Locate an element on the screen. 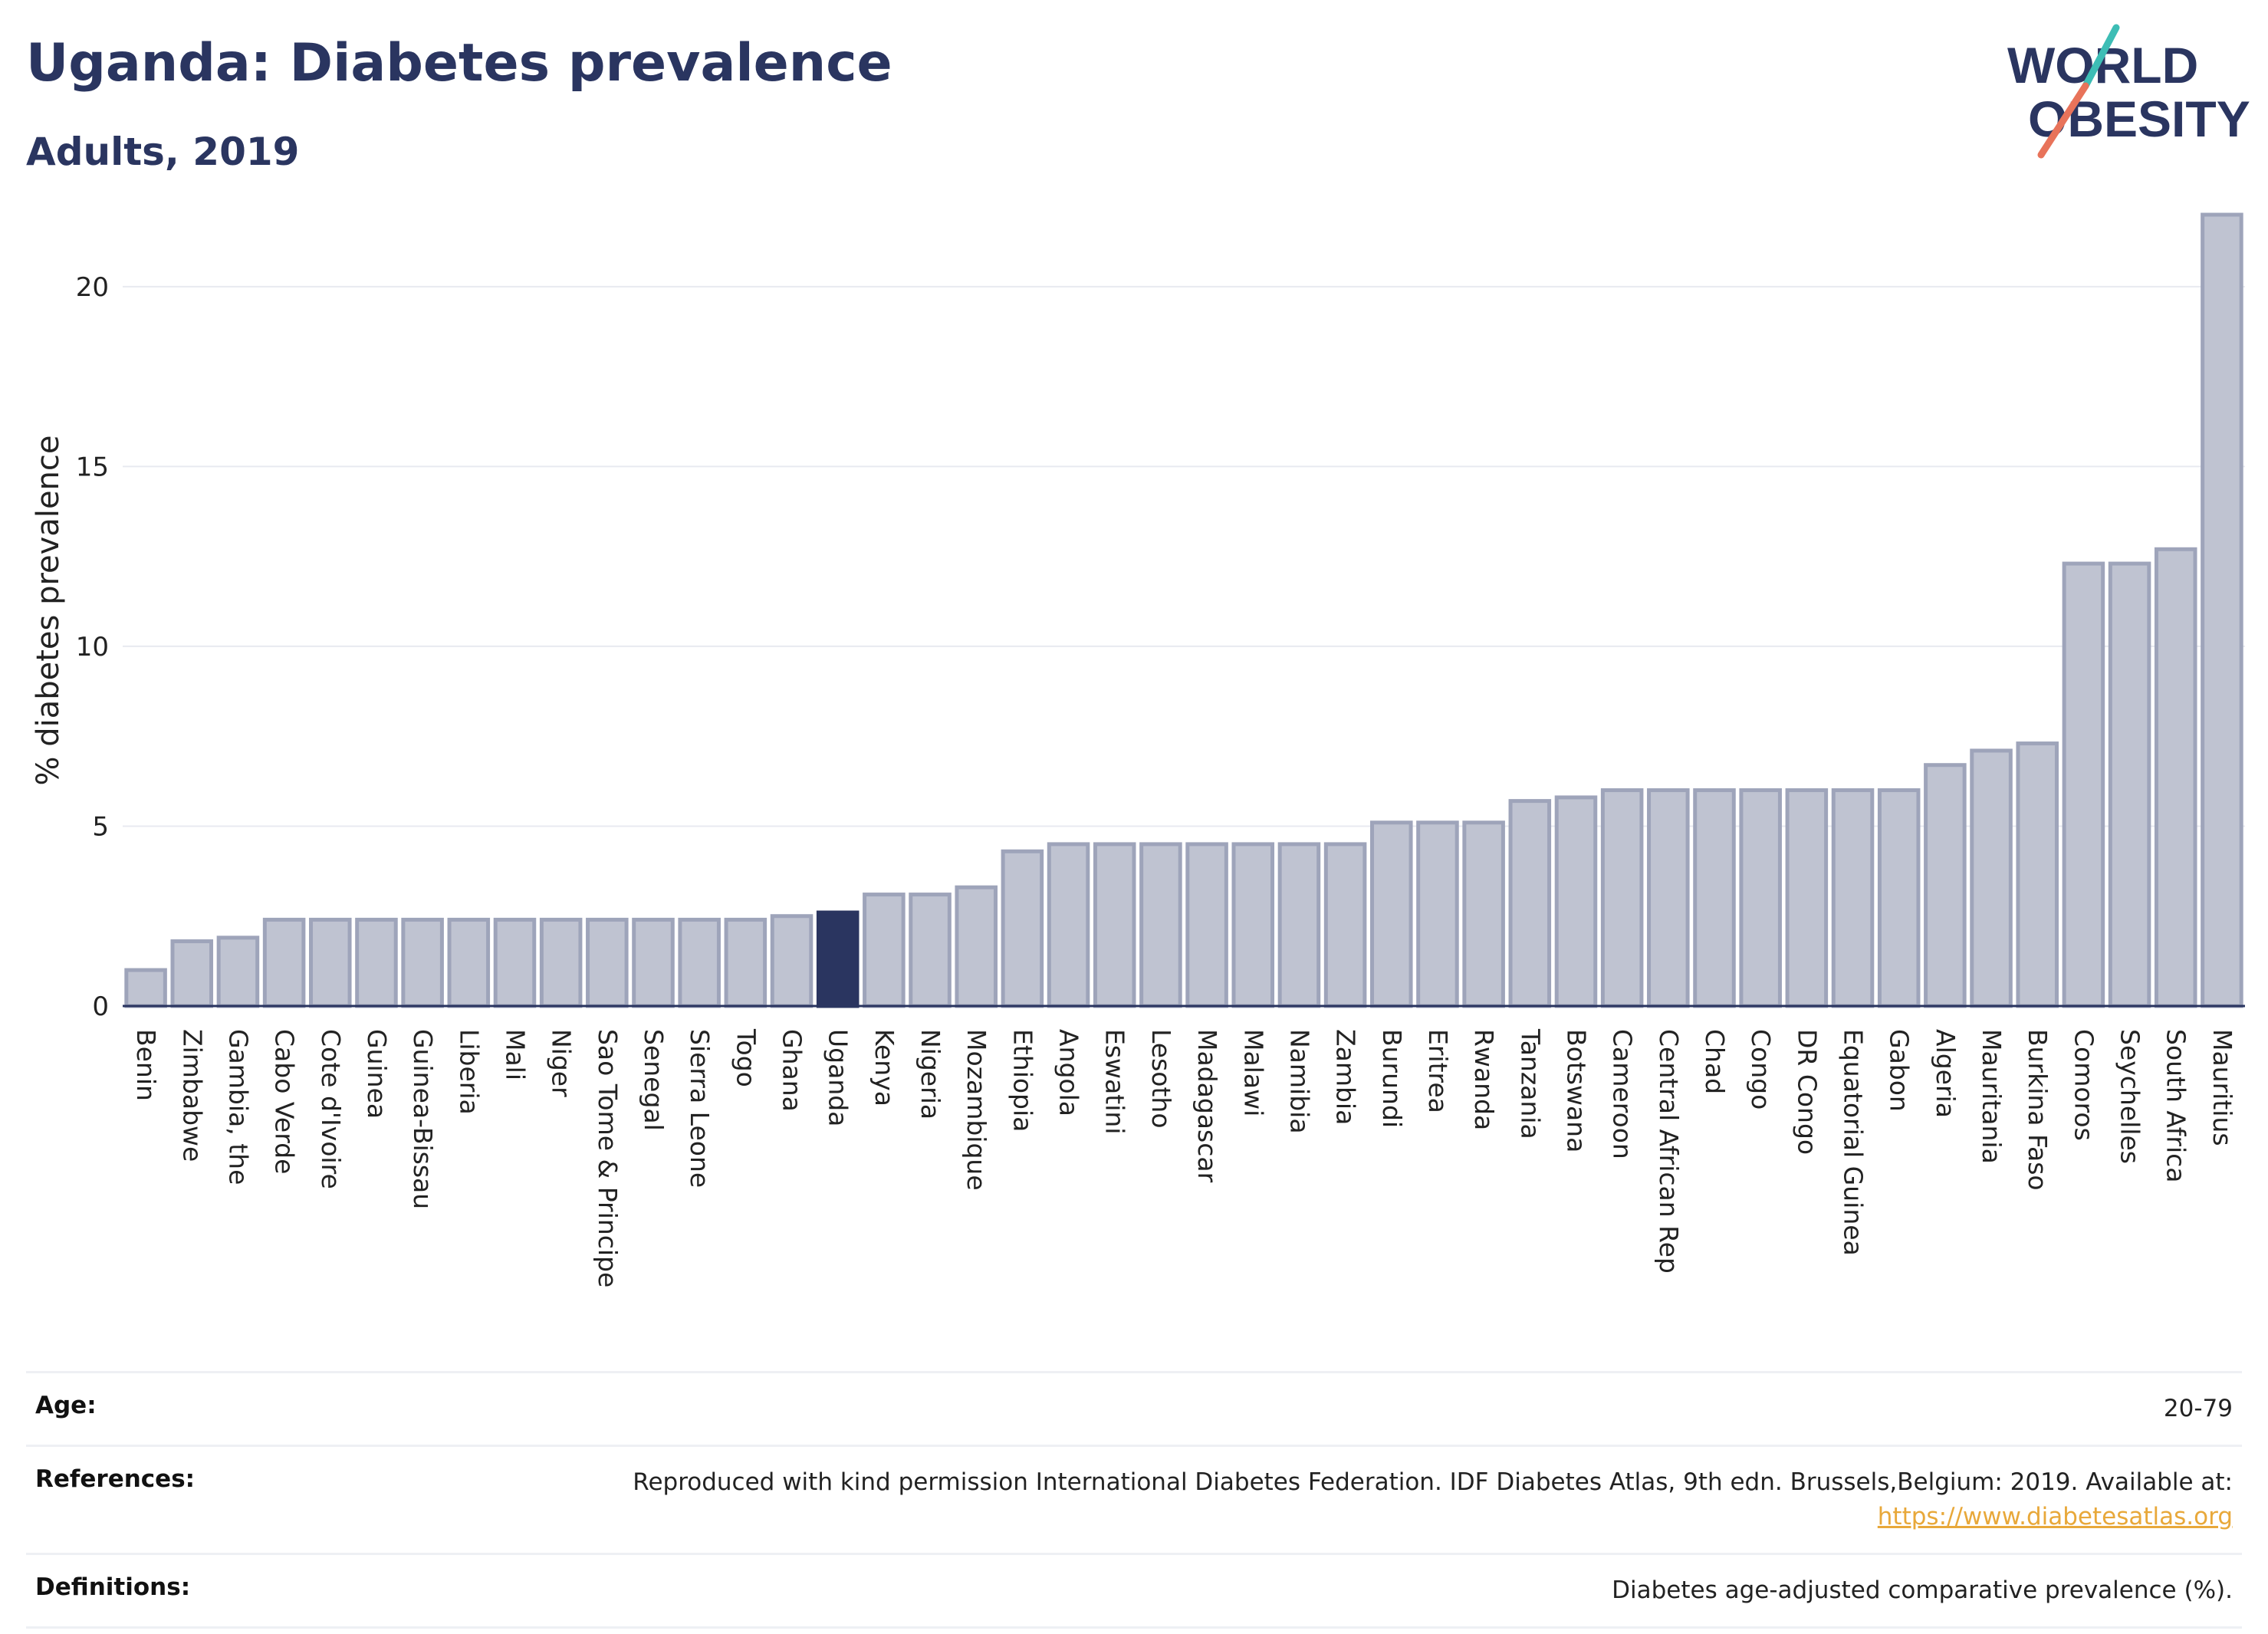 This screenshot has width=2268, height=1634. bar-cabo-verde is located at coordinates (284, 962).